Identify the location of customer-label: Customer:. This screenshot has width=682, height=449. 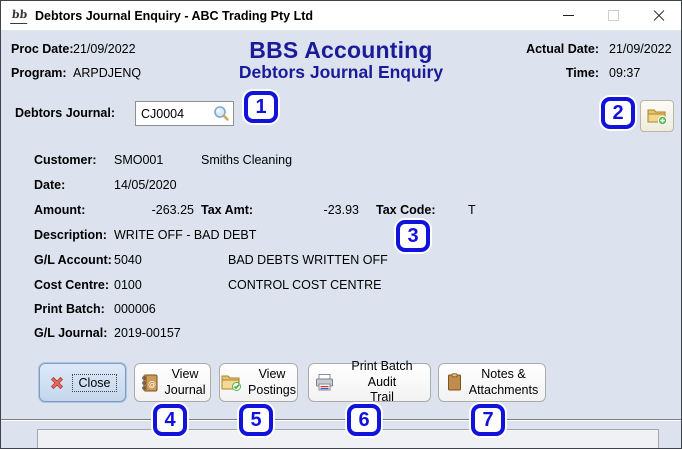
(65, 160).